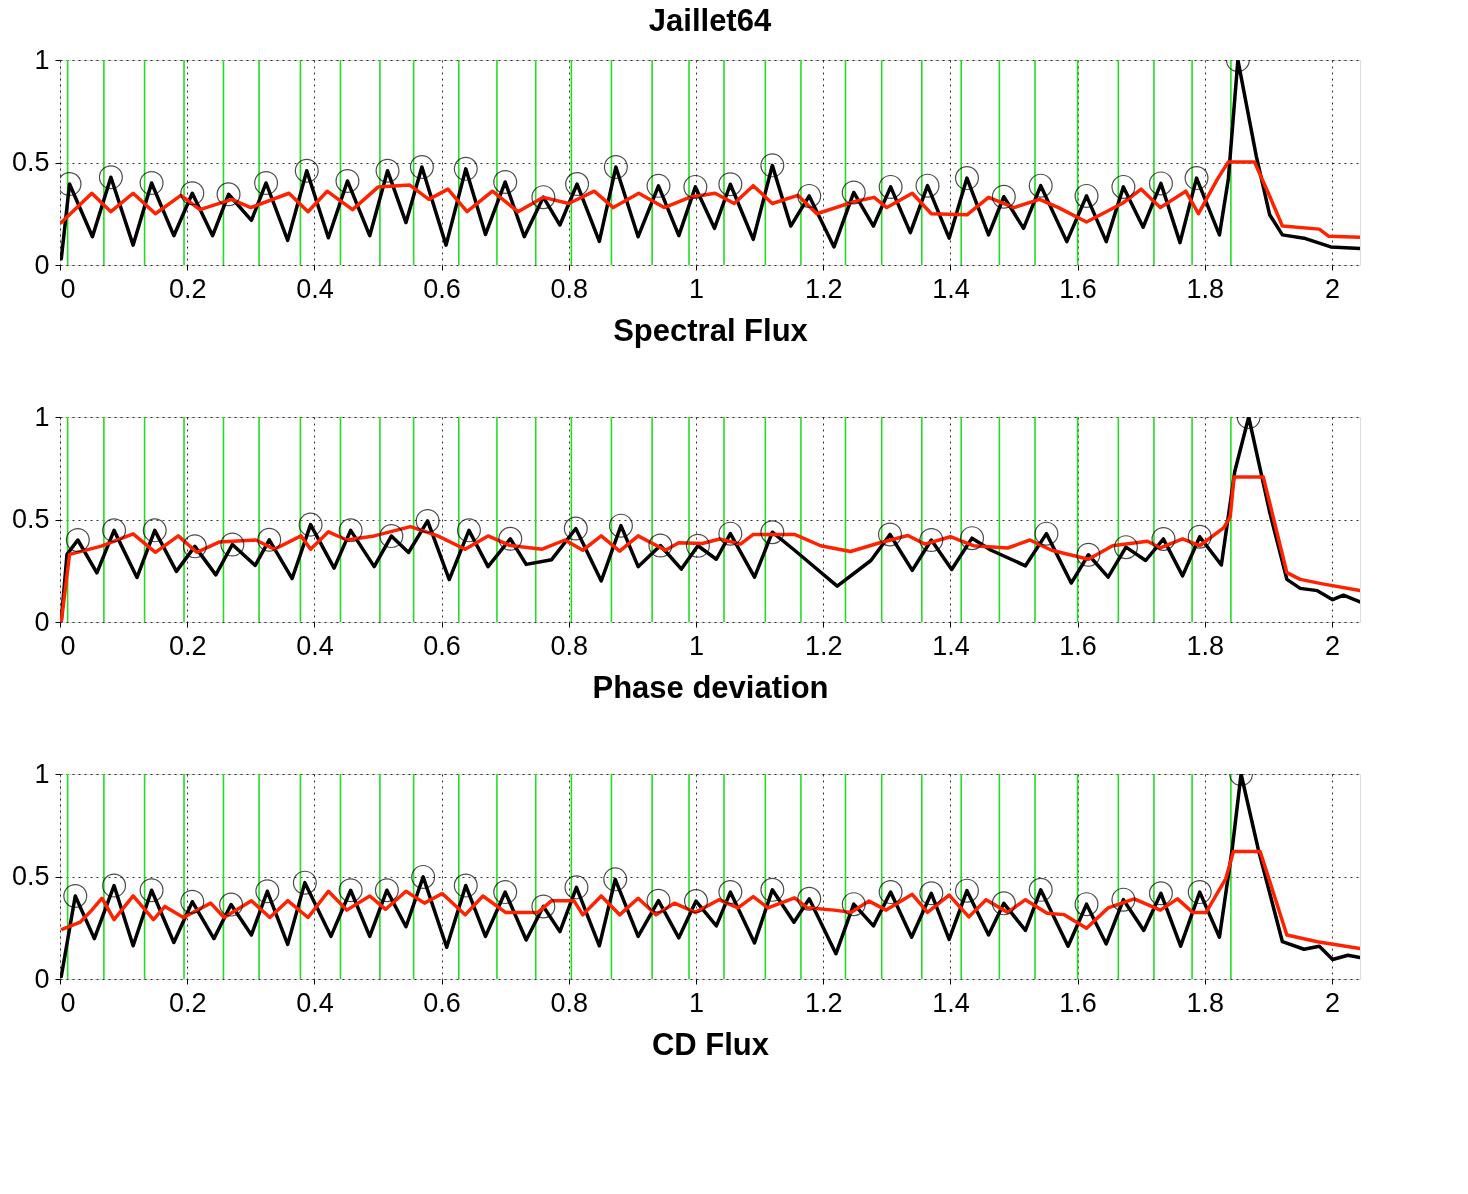 This screenshot has height=1194, width=1468. Describe the element at coordinates (710, 687) in the screenshot. I see `x-axis-title: Phase deviation` at that location.